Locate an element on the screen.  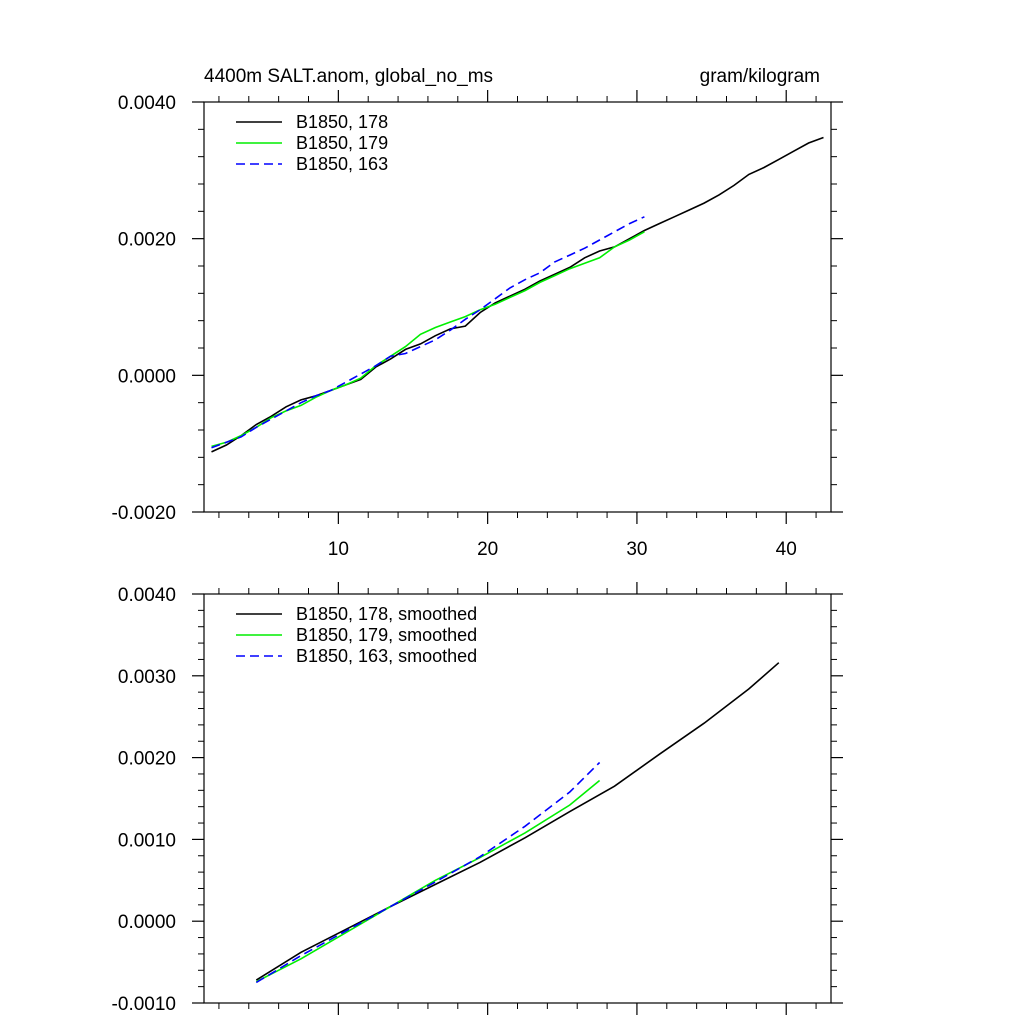
x-tick-label: 20 is located at coordinates (487, 549).